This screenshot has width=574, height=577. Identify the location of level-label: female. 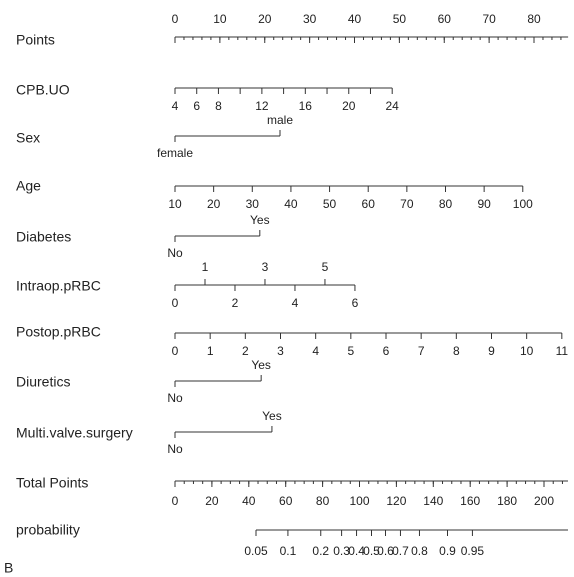
(175, 153).